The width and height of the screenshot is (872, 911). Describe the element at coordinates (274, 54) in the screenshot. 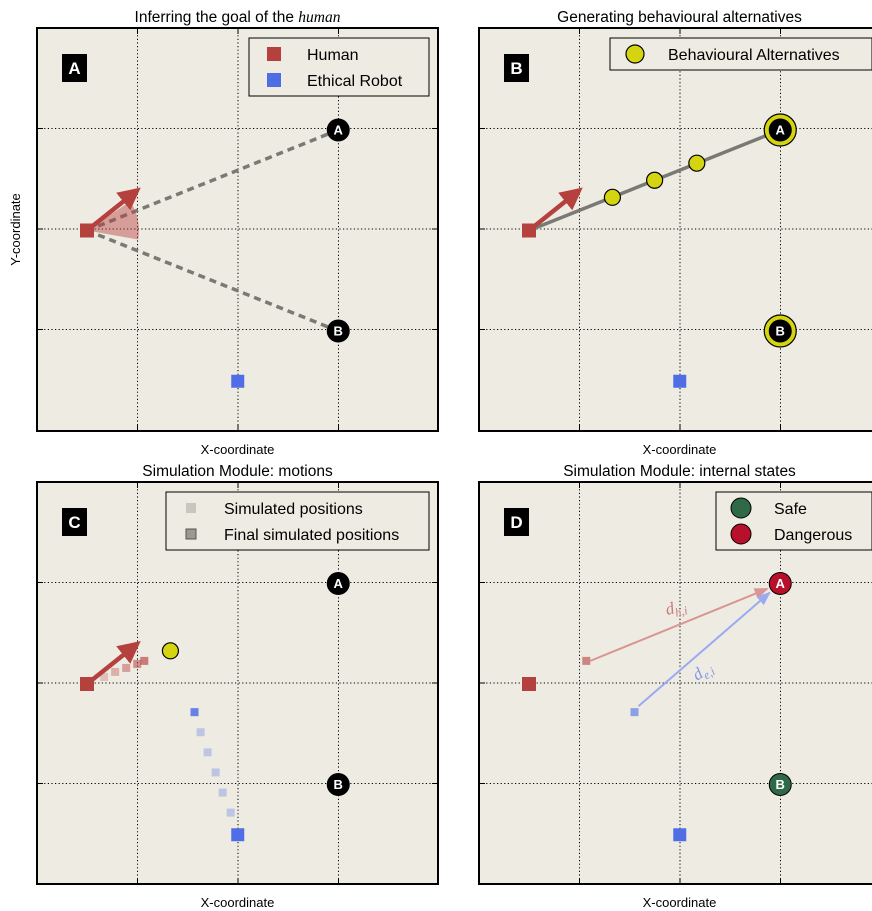

I see `legend-swatch-human` at that location.